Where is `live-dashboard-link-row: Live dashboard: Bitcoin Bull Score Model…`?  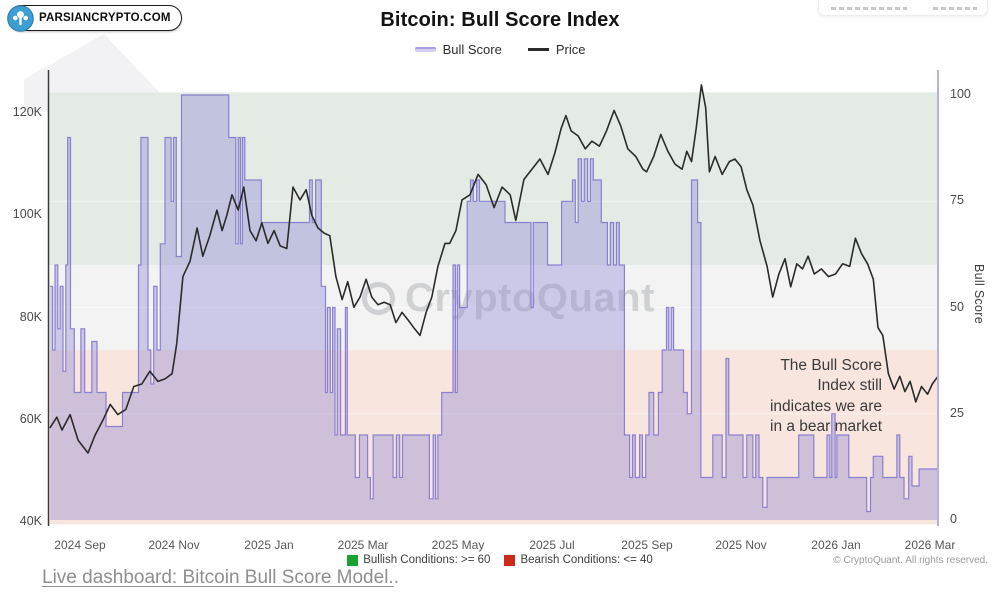 live-dashboard-link-row: Live dashboard: Bitcoin Bull Score Model… is located at coordinates (220, 578).